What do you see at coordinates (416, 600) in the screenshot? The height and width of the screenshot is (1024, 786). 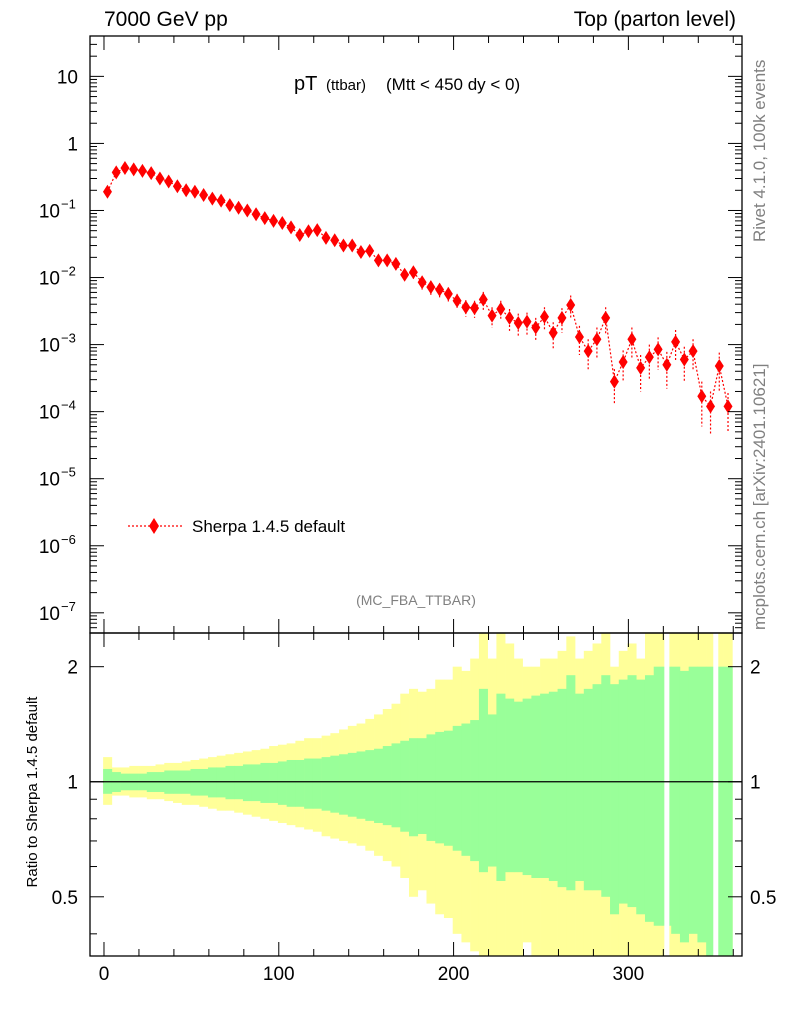 I see `analysis-annotation: (MC_FBA_TTBAR)` at bounding box center [416, 600].